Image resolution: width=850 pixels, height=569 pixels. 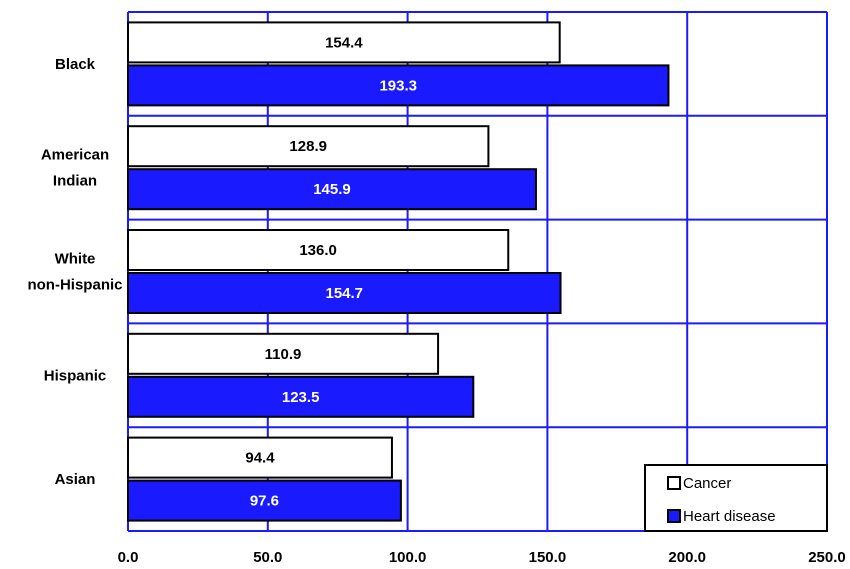 I want to click on data-label: 154.4, so click(x=344, y=42).